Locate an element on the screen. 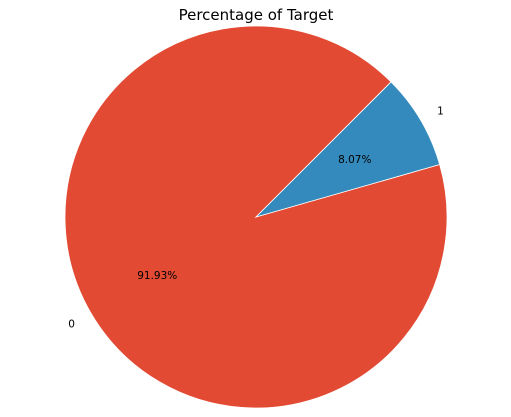 This screenshot has width=511, height=417. slice-label-0: 0 is located at coordinates (71, 325).